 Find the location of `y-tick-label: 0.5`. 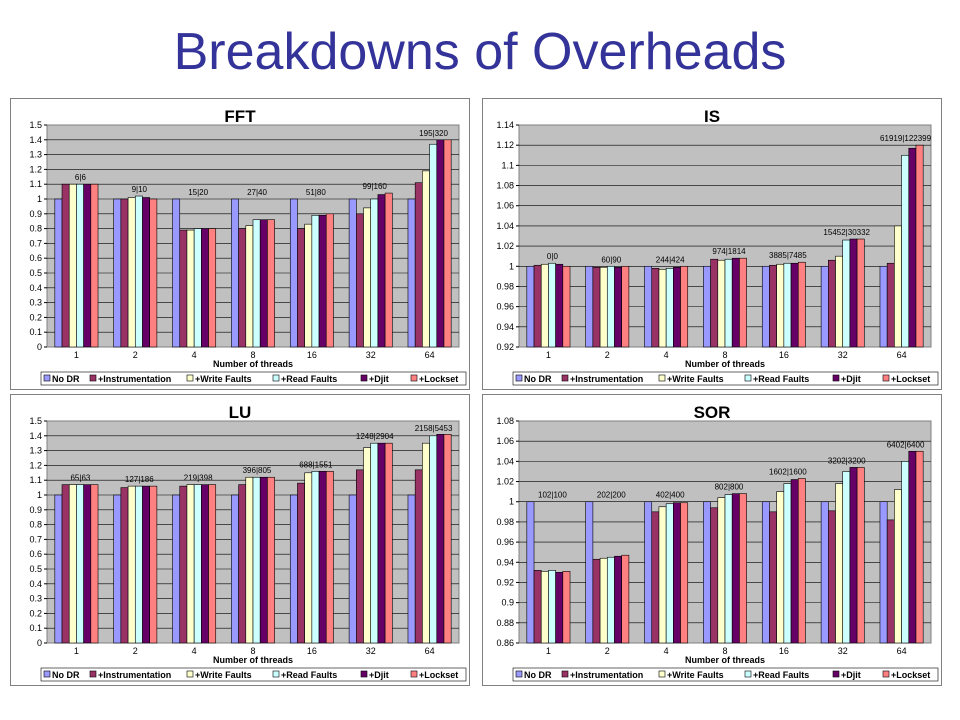

y-tick-label: 0.5 is located at coordinates (35, 273).